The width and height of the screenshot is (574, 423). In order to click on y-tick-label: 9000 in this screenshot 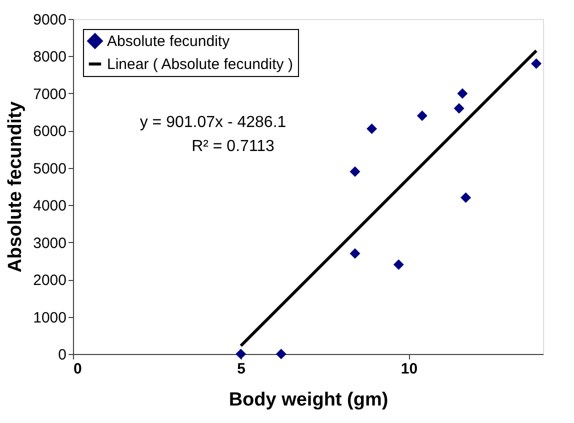, I will do `click(49, 20)`.